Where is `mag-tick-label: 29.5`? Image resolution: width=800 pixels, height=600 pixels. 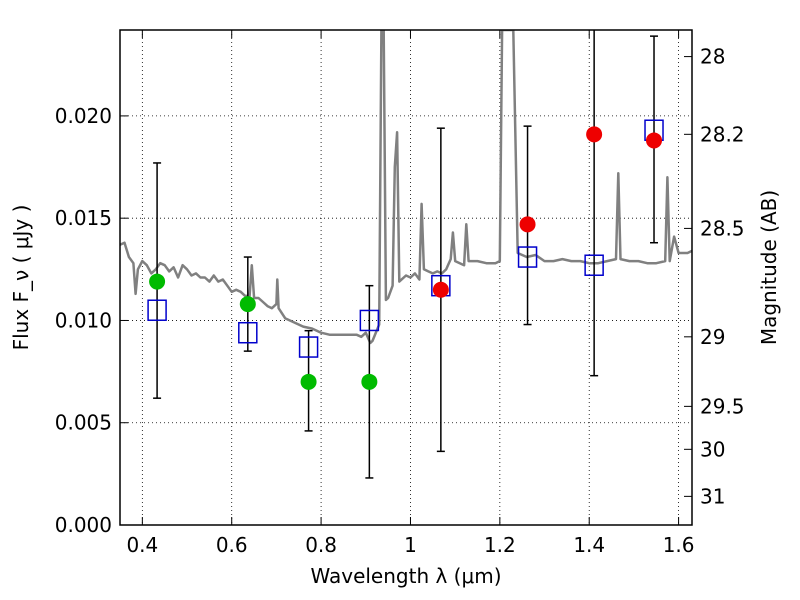 mag-tick-label: 29.5 is located at coordinates (722, 406).